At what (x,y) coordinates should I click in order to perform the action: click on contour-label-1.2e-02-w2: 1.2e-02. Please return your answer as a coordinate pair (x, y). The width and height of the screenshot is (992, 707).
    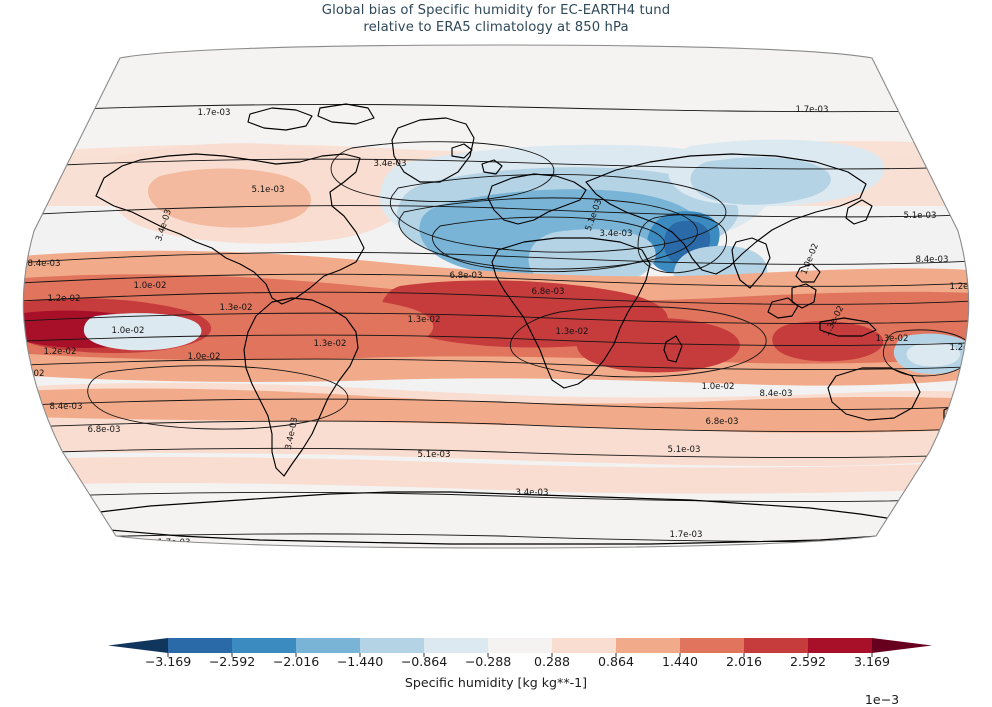
    Looking at the image, I should click on (60, 352).